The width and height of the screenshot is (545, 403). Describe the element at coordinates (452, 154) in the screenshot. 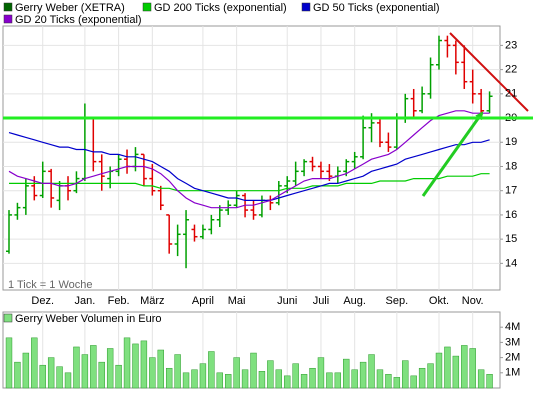

I see `arrow` at that location.